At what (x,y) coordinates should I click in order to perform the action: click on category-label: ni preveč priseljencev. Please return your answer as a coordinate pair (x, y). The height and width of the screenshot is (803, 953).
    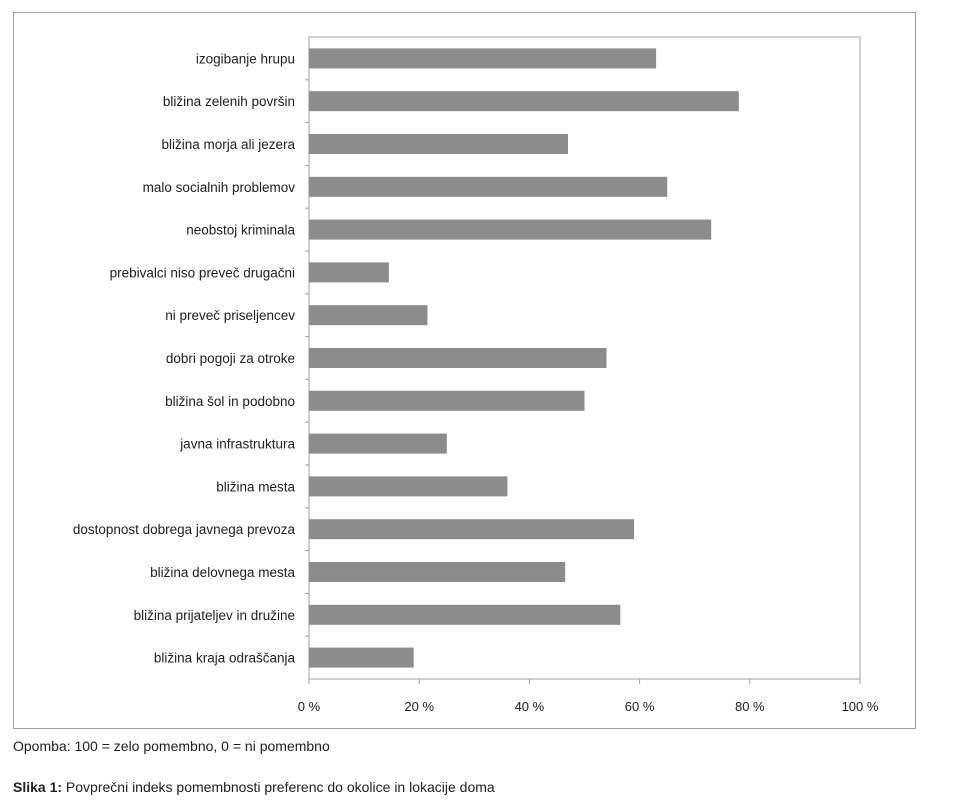
    Looking at the image, I should click on (230, 315).